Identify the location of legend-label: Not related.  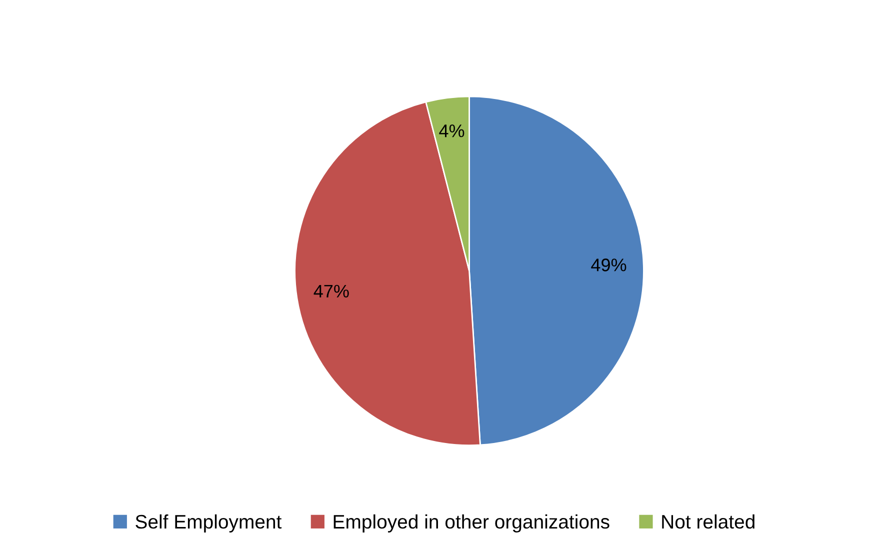
(708, 521).